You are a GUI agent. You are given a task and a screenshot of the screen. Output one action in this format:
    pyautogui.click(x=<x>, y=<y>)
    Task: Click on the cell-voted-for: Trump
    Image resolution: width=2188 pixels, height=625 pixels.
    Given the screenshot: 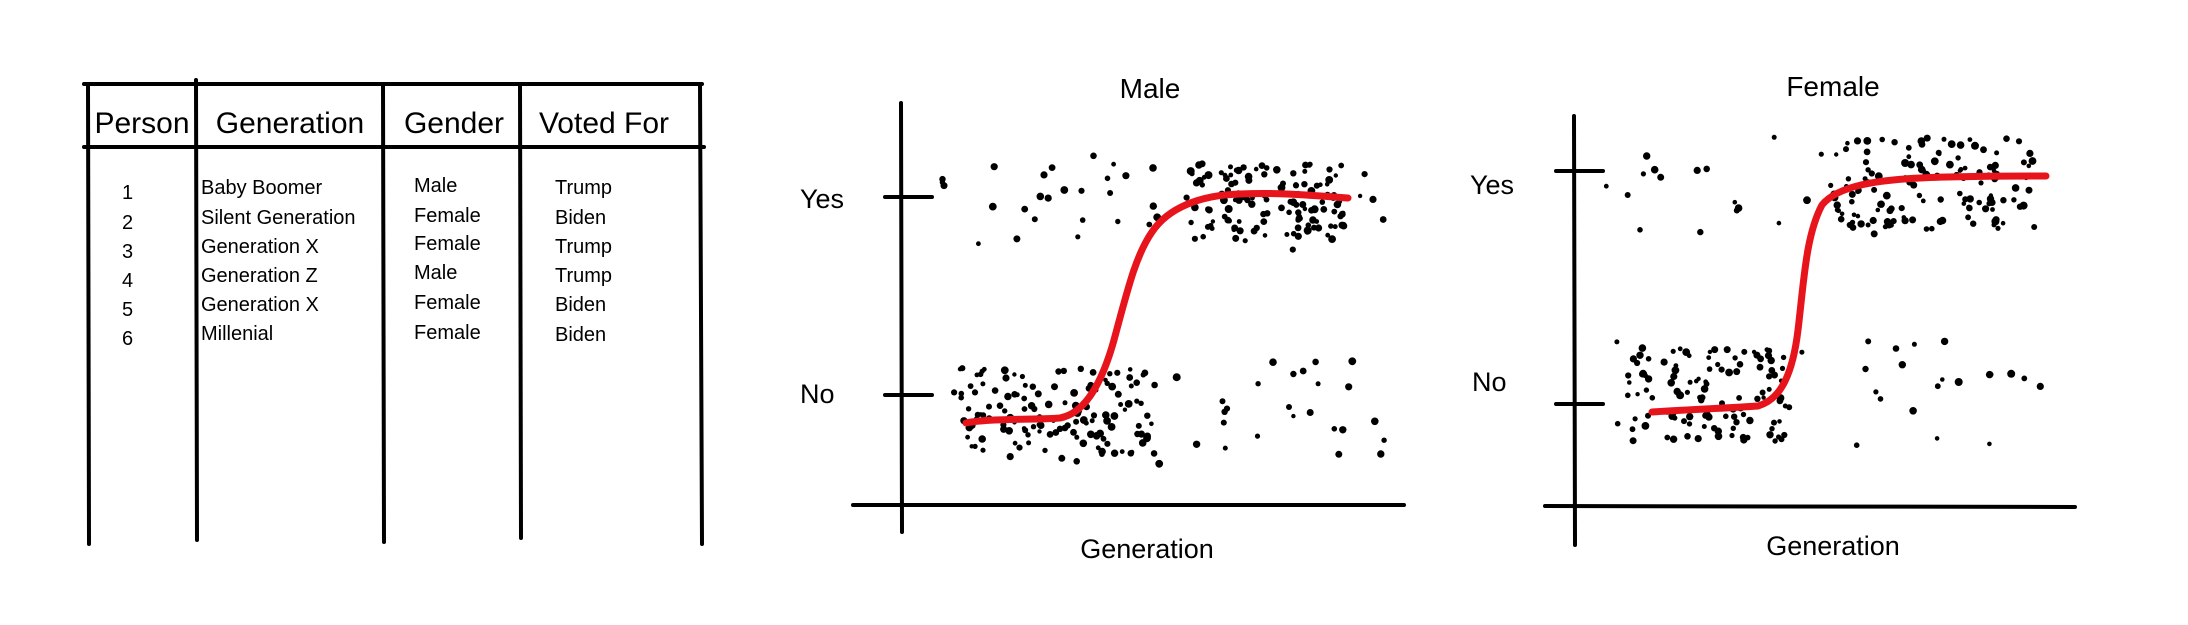 What is the action you would take?
    pyautogui.click(x=583, y=276)
    